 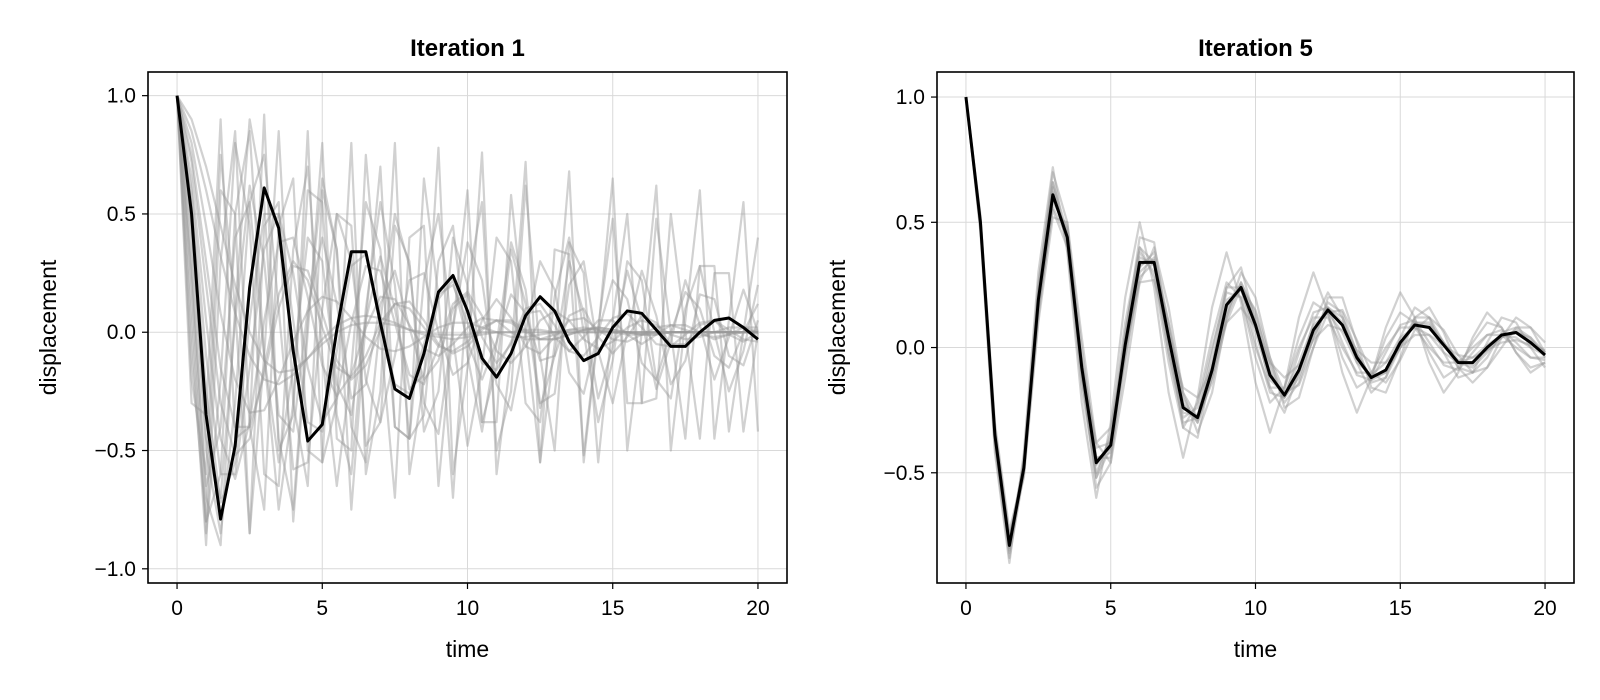 What do you see at coordinates (467, 48) in the screenshot?
I see `chart-title: Iteration 1` at bounding box center [467, 48].